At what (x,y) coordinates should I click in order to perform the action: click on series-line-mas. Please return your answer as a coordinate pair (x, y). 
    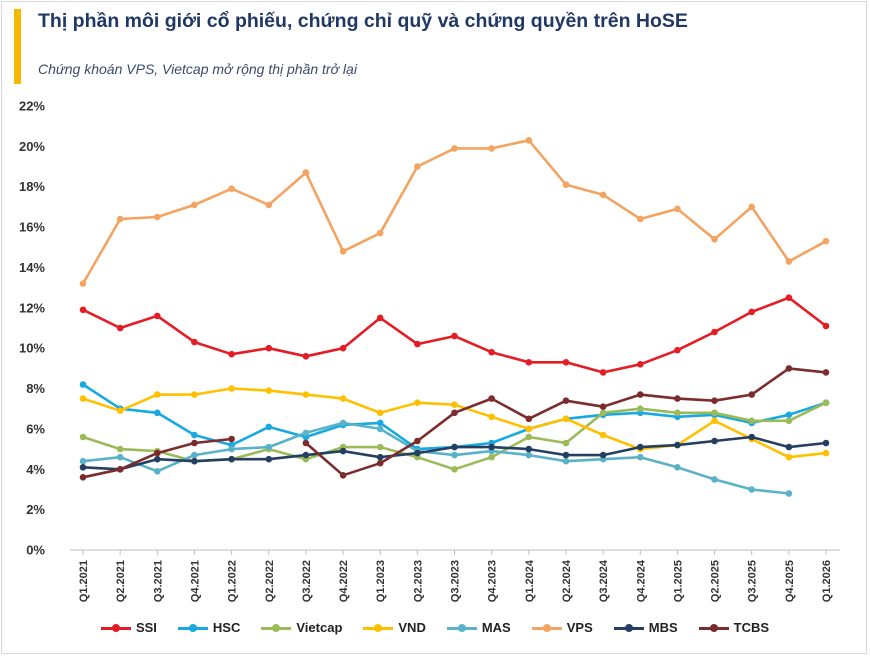
    Looking at the image, I should click on (436, 458).